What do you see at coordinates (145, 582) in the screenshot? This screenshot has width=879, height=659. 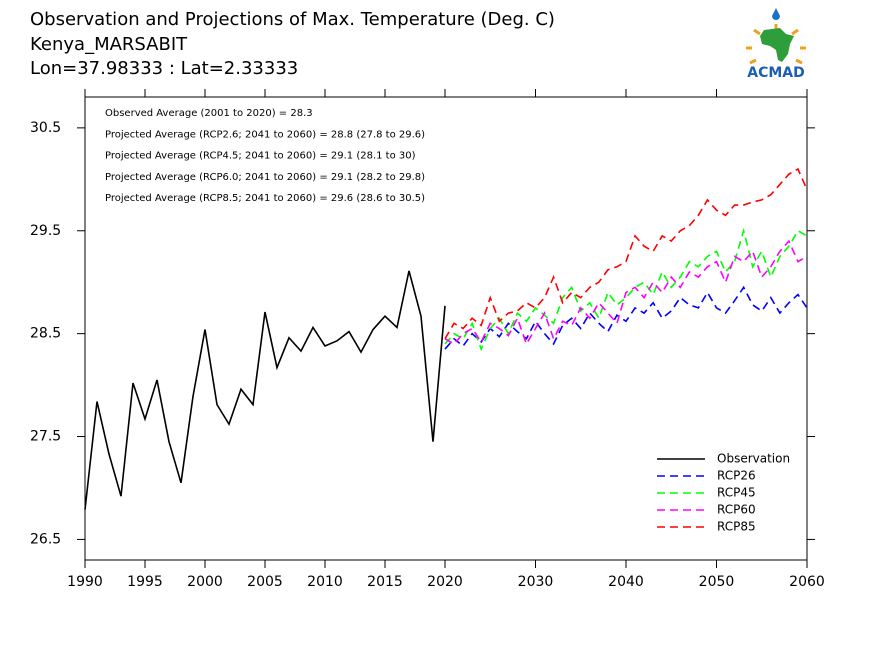 I see `x-tick-label: 1995` at bounding box center [145, 582].